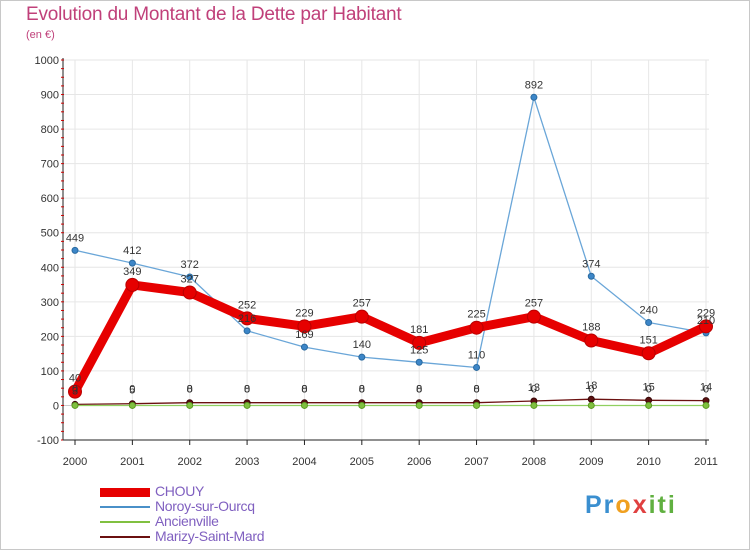  What do you see at coordinates (640, 505) in the screenshot?
I see `logo-part-3: x` at bounding box center [640, 505].